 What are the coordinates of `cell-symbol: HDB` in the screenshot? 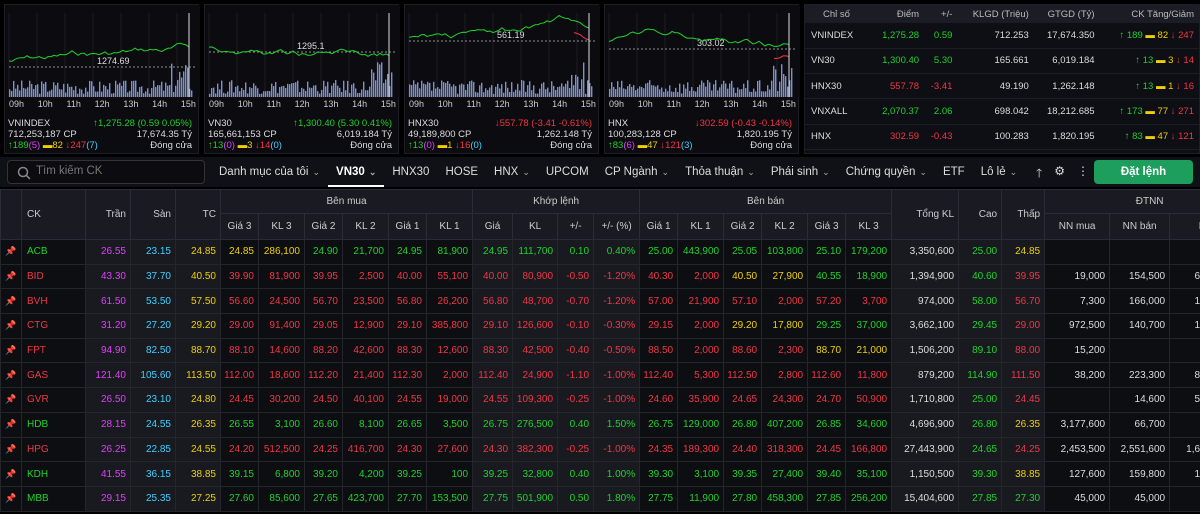 It's located at (53, 424).